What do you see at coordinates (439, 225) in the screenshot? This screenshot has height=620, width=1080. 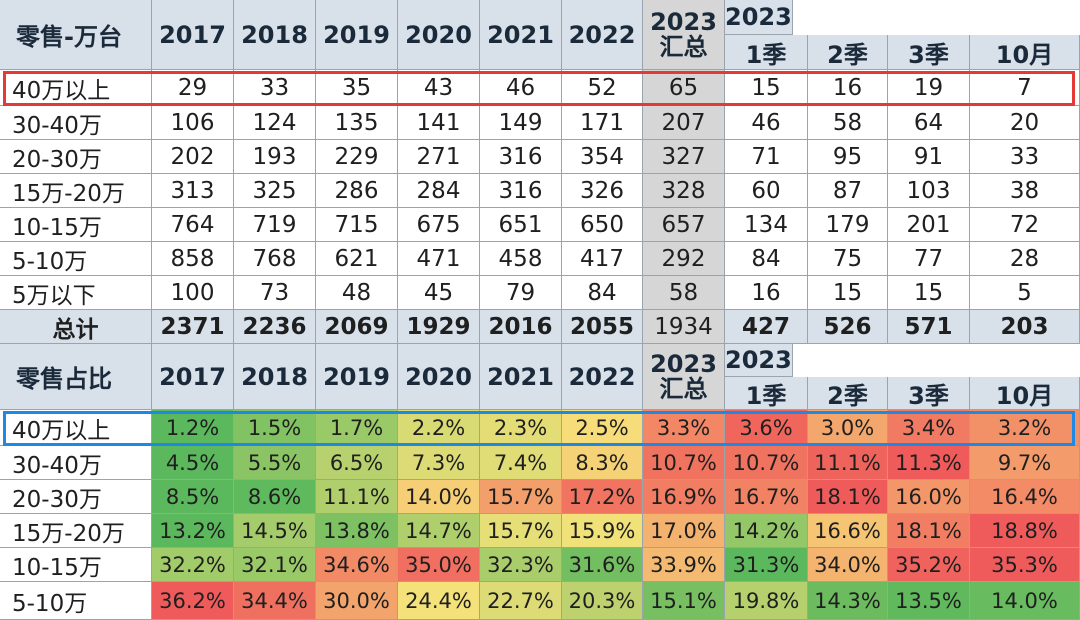 I see `value-cell: 675` at bounding box center [439, 225].